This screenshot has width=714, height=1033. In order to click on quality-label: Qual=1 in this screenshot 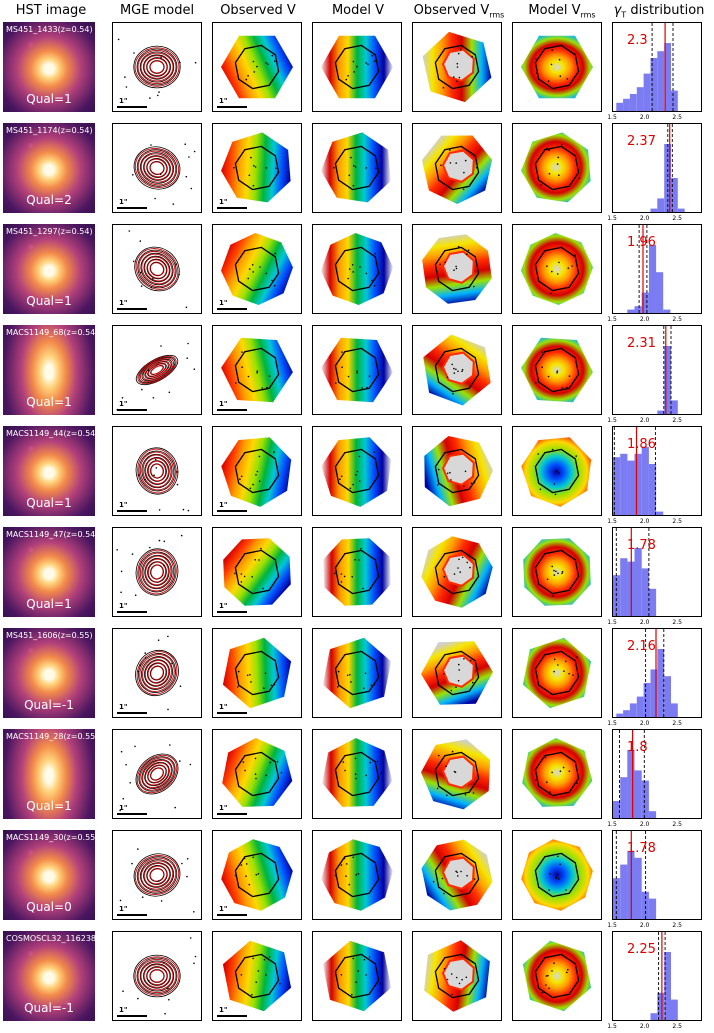, I will do `click(49, 301)`.